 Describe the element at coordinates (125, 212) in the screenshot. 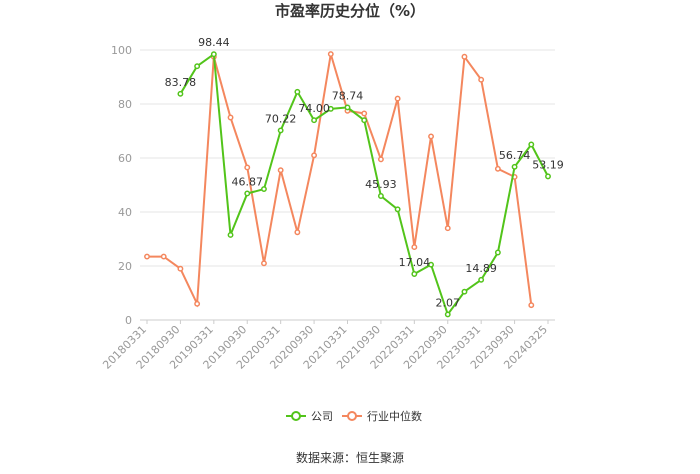

I see `y-tick-label: 40` at that location.